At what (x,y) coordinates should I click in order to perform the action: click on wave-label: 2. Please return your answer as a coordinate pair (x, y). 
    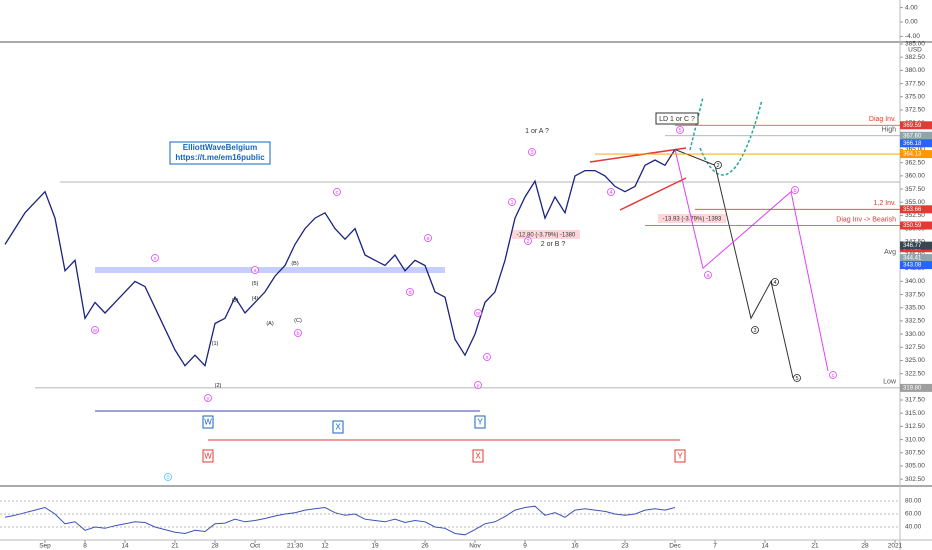
    Looking at the image, I should click on (717, 166).